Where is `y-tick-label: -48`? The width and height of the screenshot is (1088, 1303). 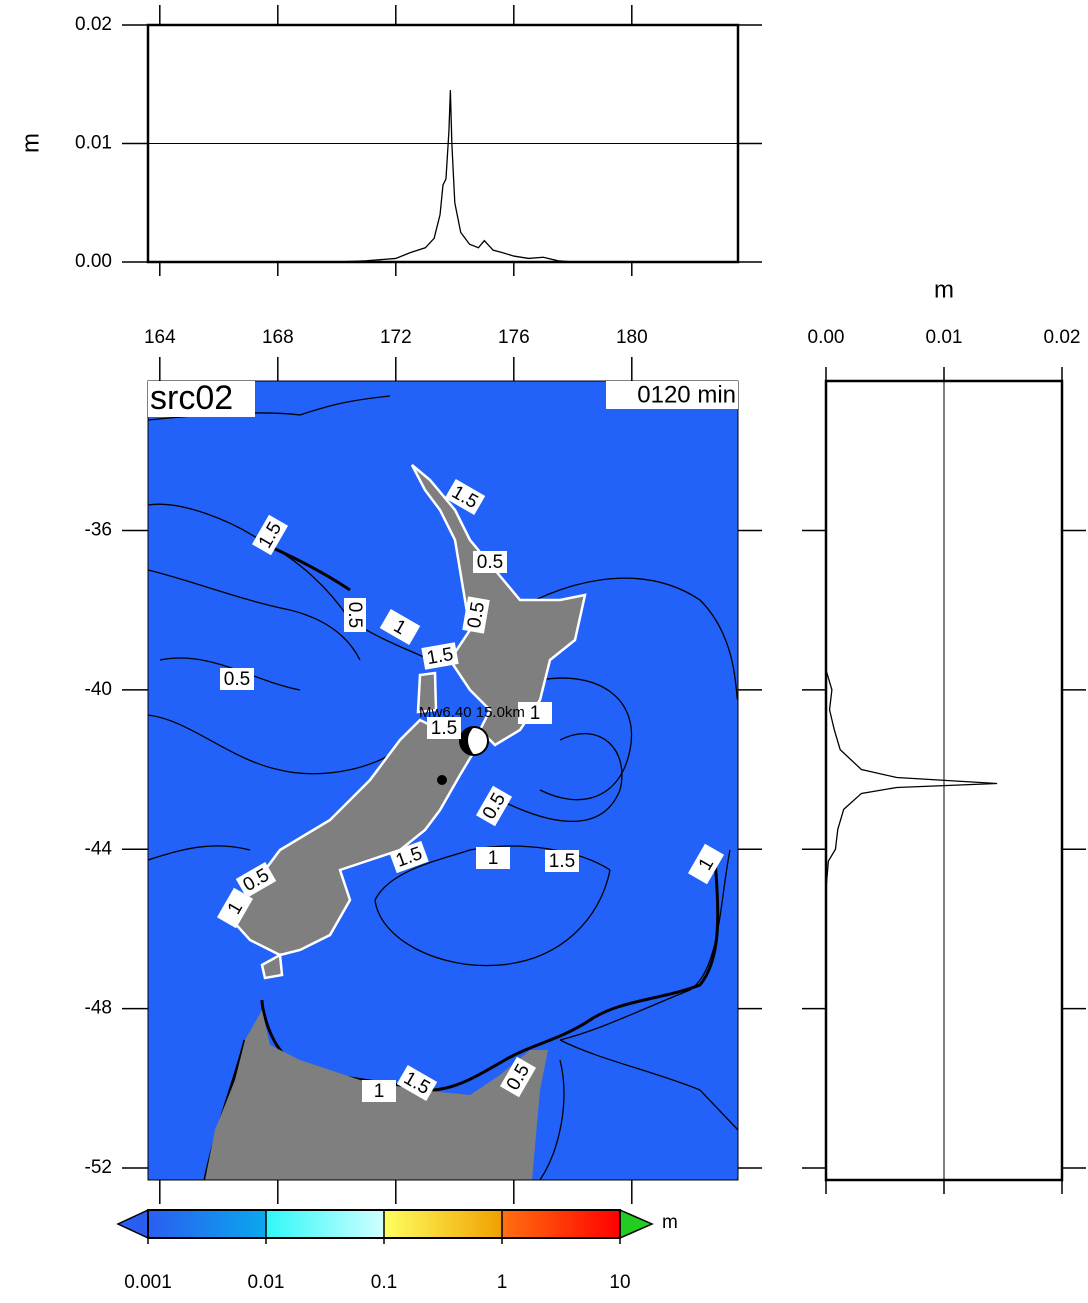 y-tick-label: -48 is located at coordinates (98, 1008).